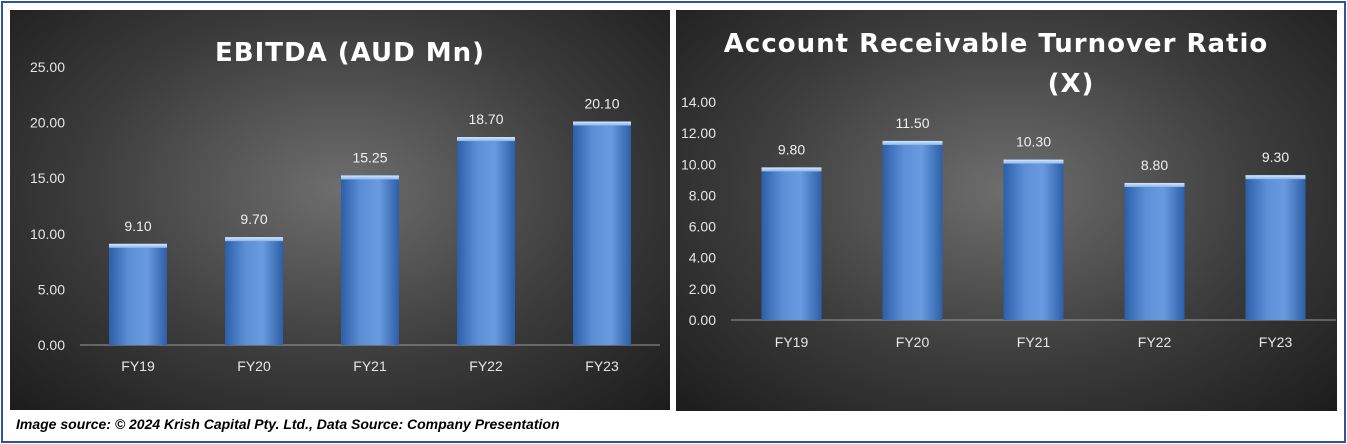 This screenshot has width=1347, height=444. What do you see at coordinates (1155, 342) in the screenshot?
I see `ar-turnover-x-tick-label: FY22` at bounding box center [1155, 342].